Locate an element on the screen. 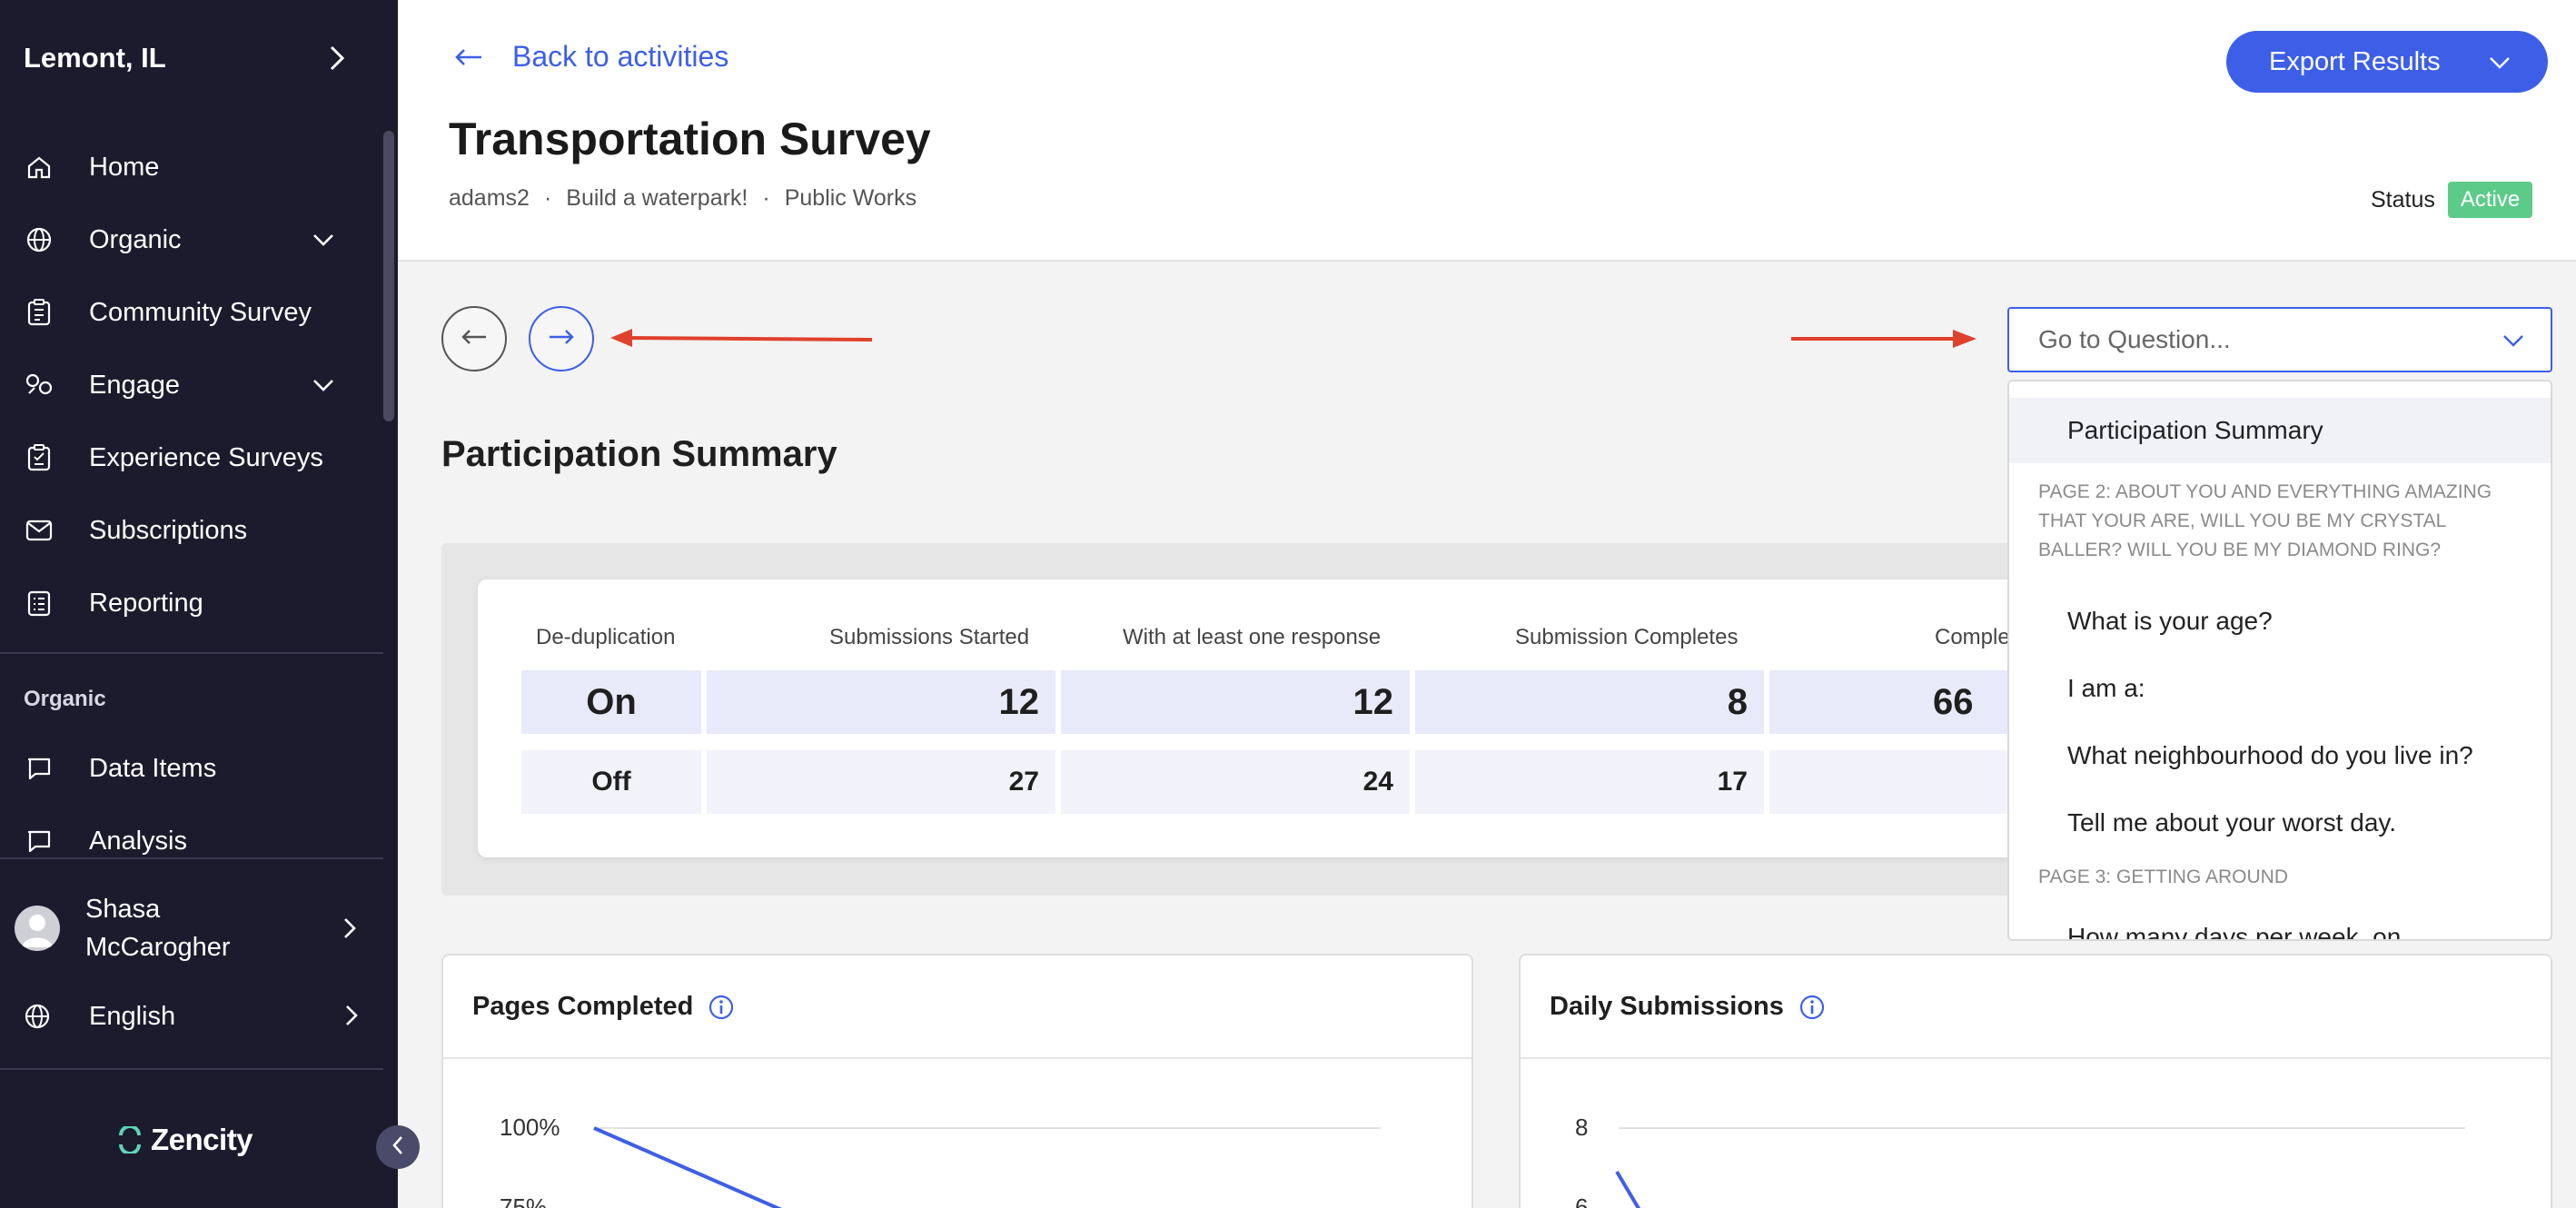 The image size is (2576, 1208). dropdown-option: What is your age? is located at coordinates (2170, 621).